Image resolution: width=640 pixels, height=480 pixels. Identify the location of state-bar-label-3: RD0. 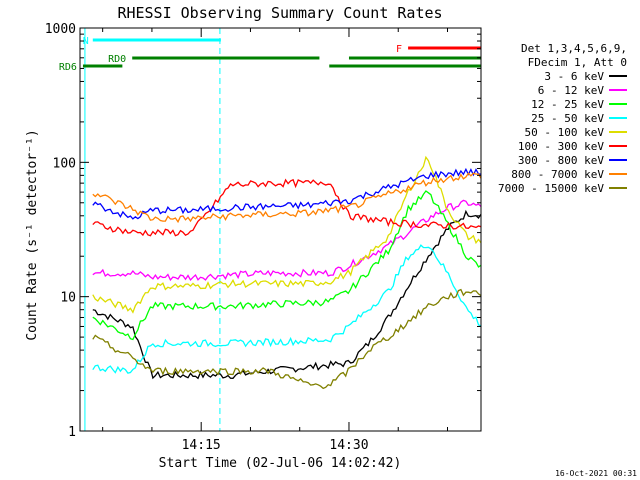
(117, 59).